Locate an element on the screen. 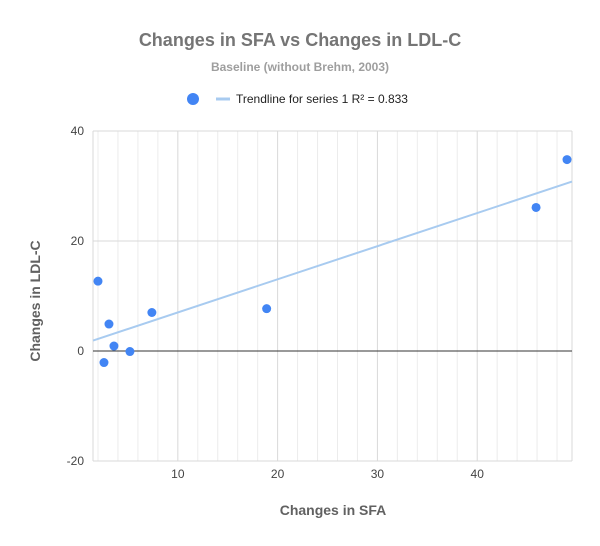 Image resolution: width=600 pixels, height=546 pixels. legend: Trendline for series 1 R² = 0.833 is located at coordinates (297, 99).